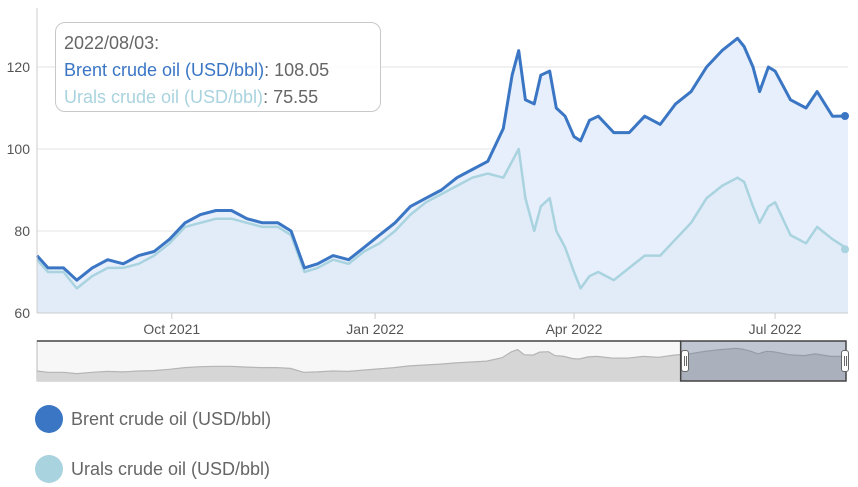 Image resolution: width=858 pixels, height=487 pixels. I want to click on x-axis: Oct 2021 Jan 2022 Apr 2022 Jul 2022, so click(442, 324).